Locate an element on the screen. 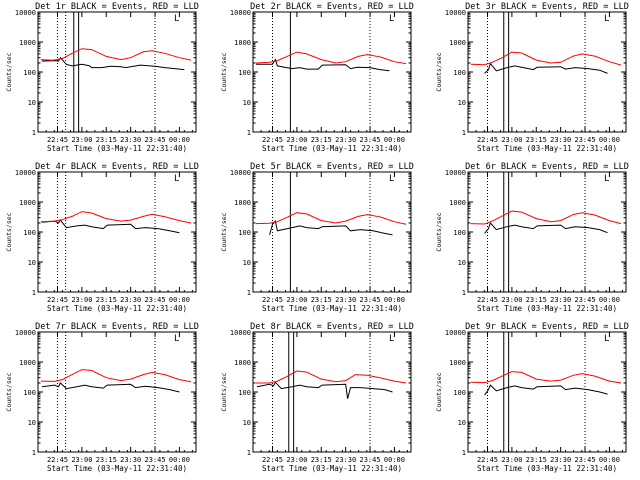 The height and width of the screenshot is (480, 640). chart-title: Det 9r BLACK = Events, RED = LLD is located at coordinates (547, 327).